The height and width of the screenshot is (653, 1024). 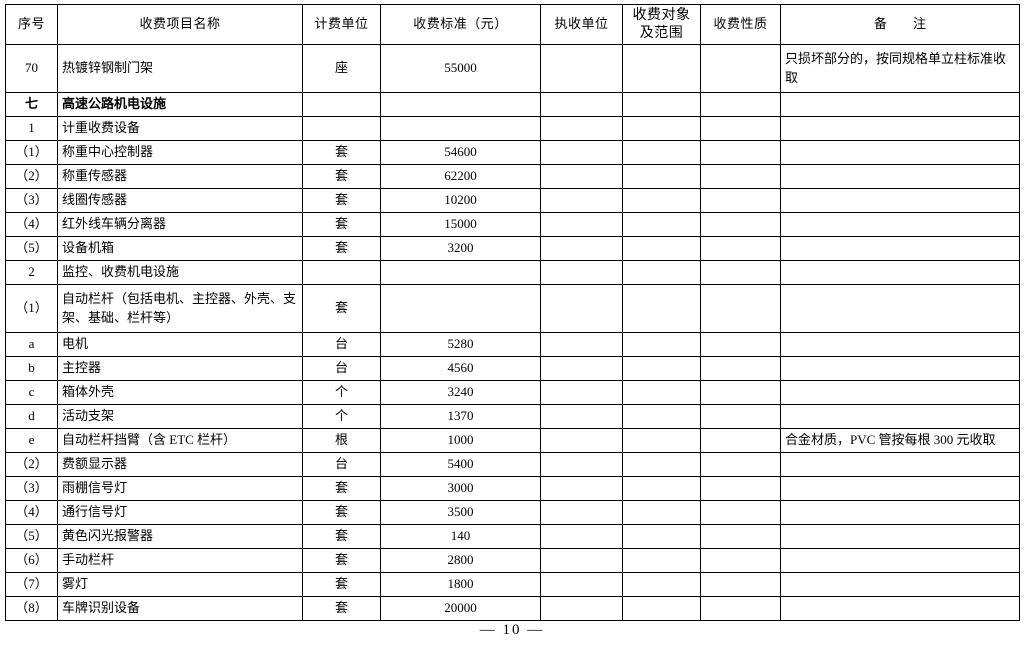 I want to click on row-cell-unit, so click(x=341, y=128).